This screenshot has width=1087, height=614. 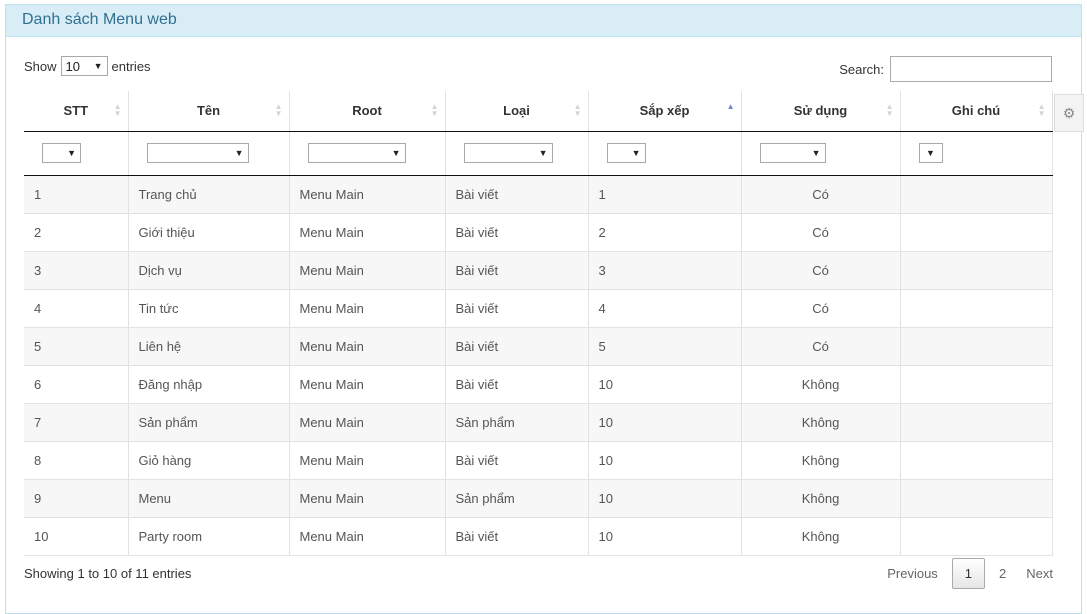 I want to click on column-header-label: Loại, so click(x=516, y=111).